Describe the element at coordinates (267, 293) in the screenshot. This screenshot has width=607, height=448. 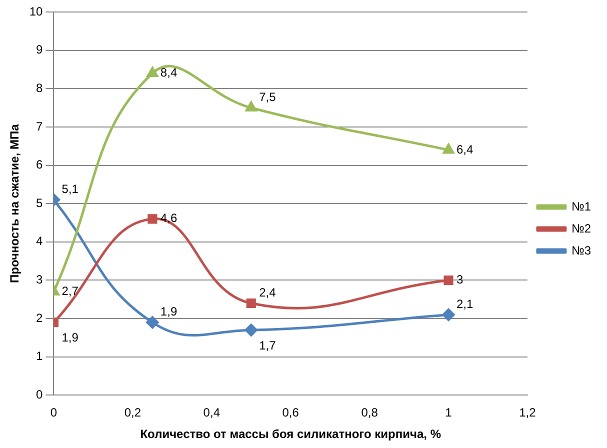
I see `data-label: 2,4` at that location.